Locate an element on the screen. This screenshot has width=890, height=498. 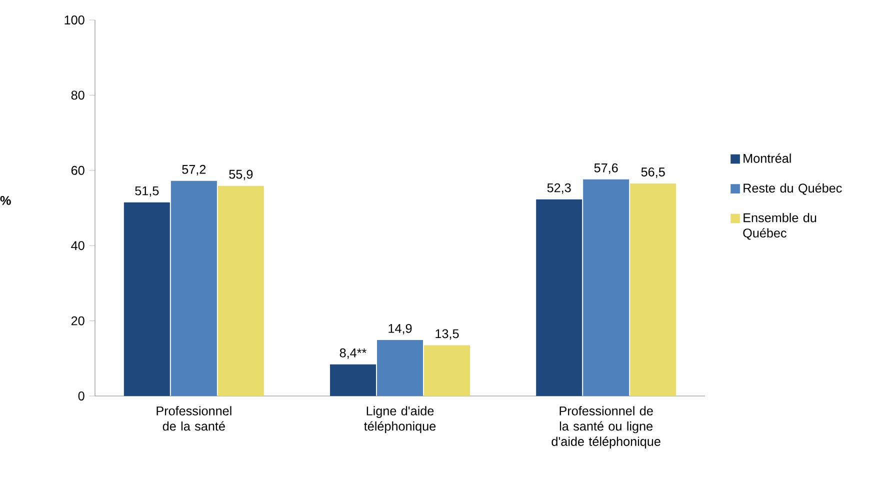
data-label: 57,2 is located at coordinates (194, 170).